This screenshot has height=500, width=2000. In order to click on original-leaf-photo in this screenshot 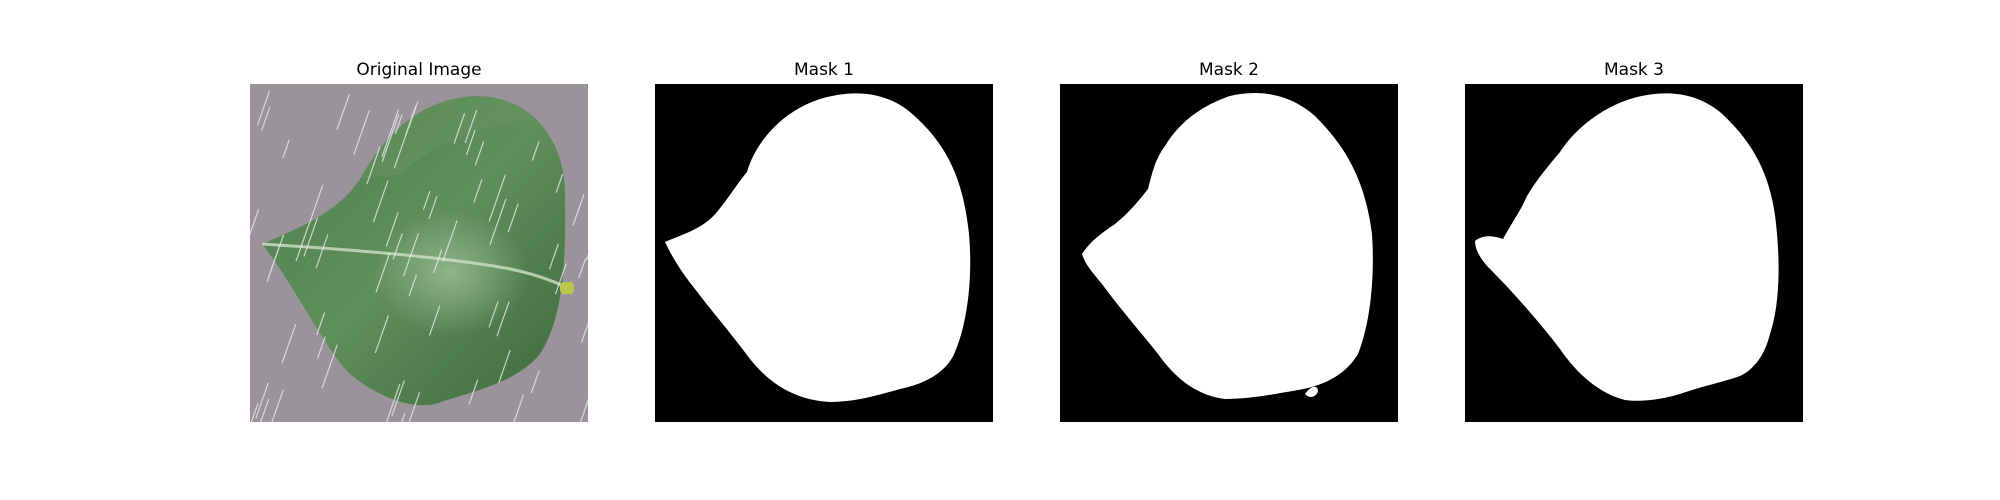, I will do `click(419, 253)`.